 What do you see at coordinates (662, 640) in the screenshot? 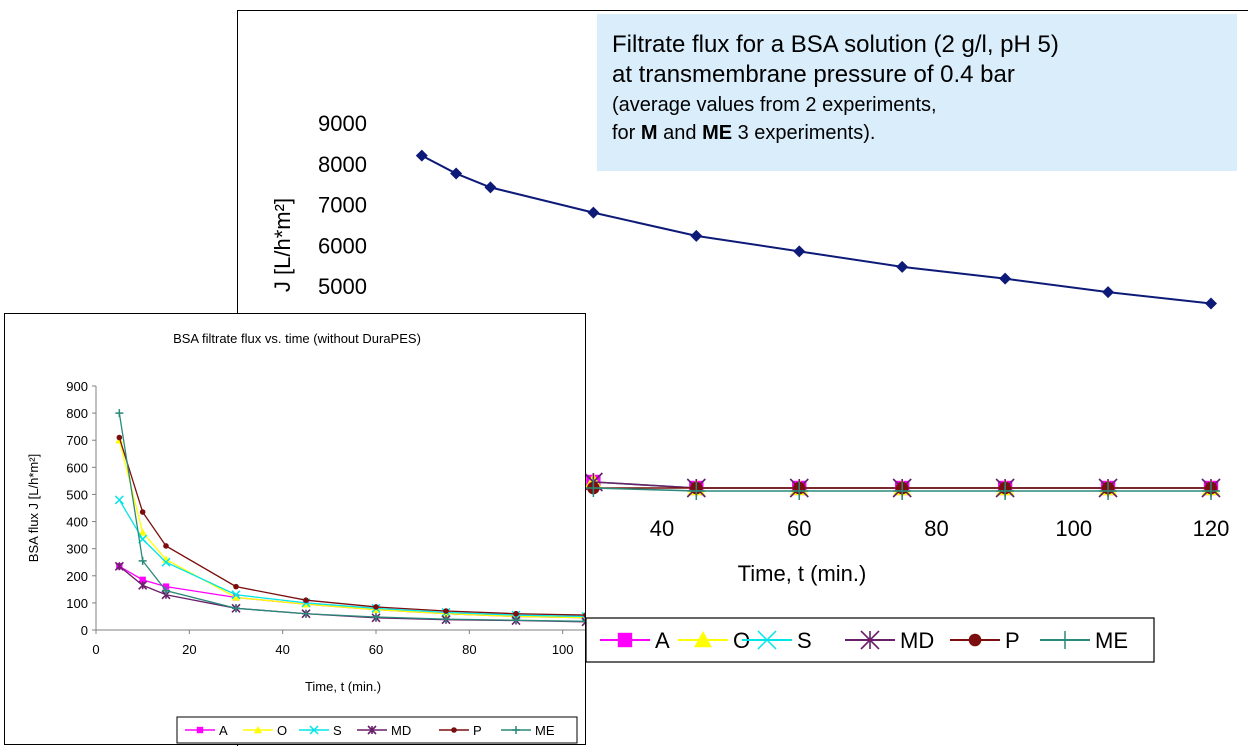
I see `back-legend-label-a: A` at bounding box center [662, 640].